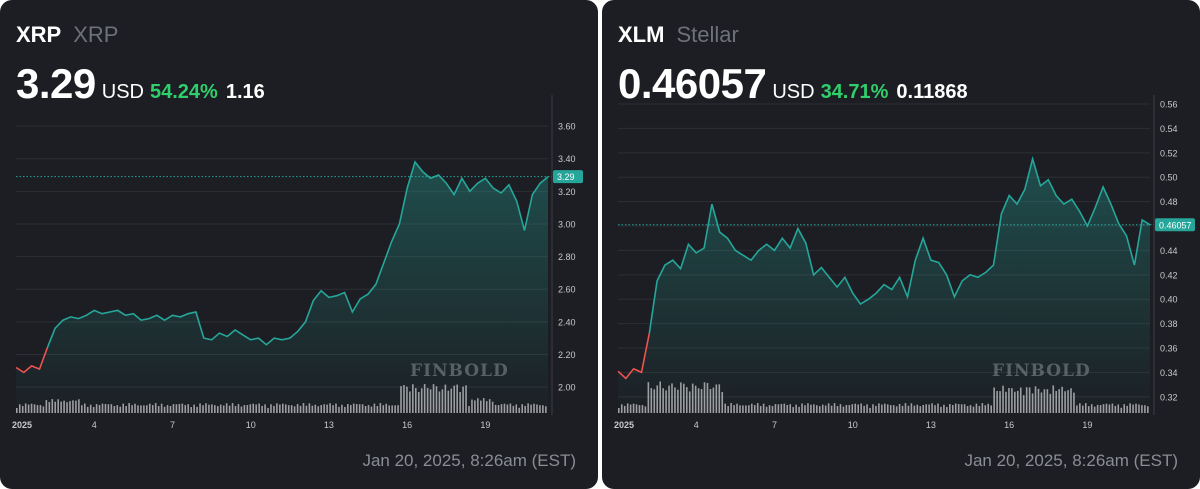 The height and width of the screenshot is (489, 1200). I want to click on change-absolute: 1.16, so click(245, 92).